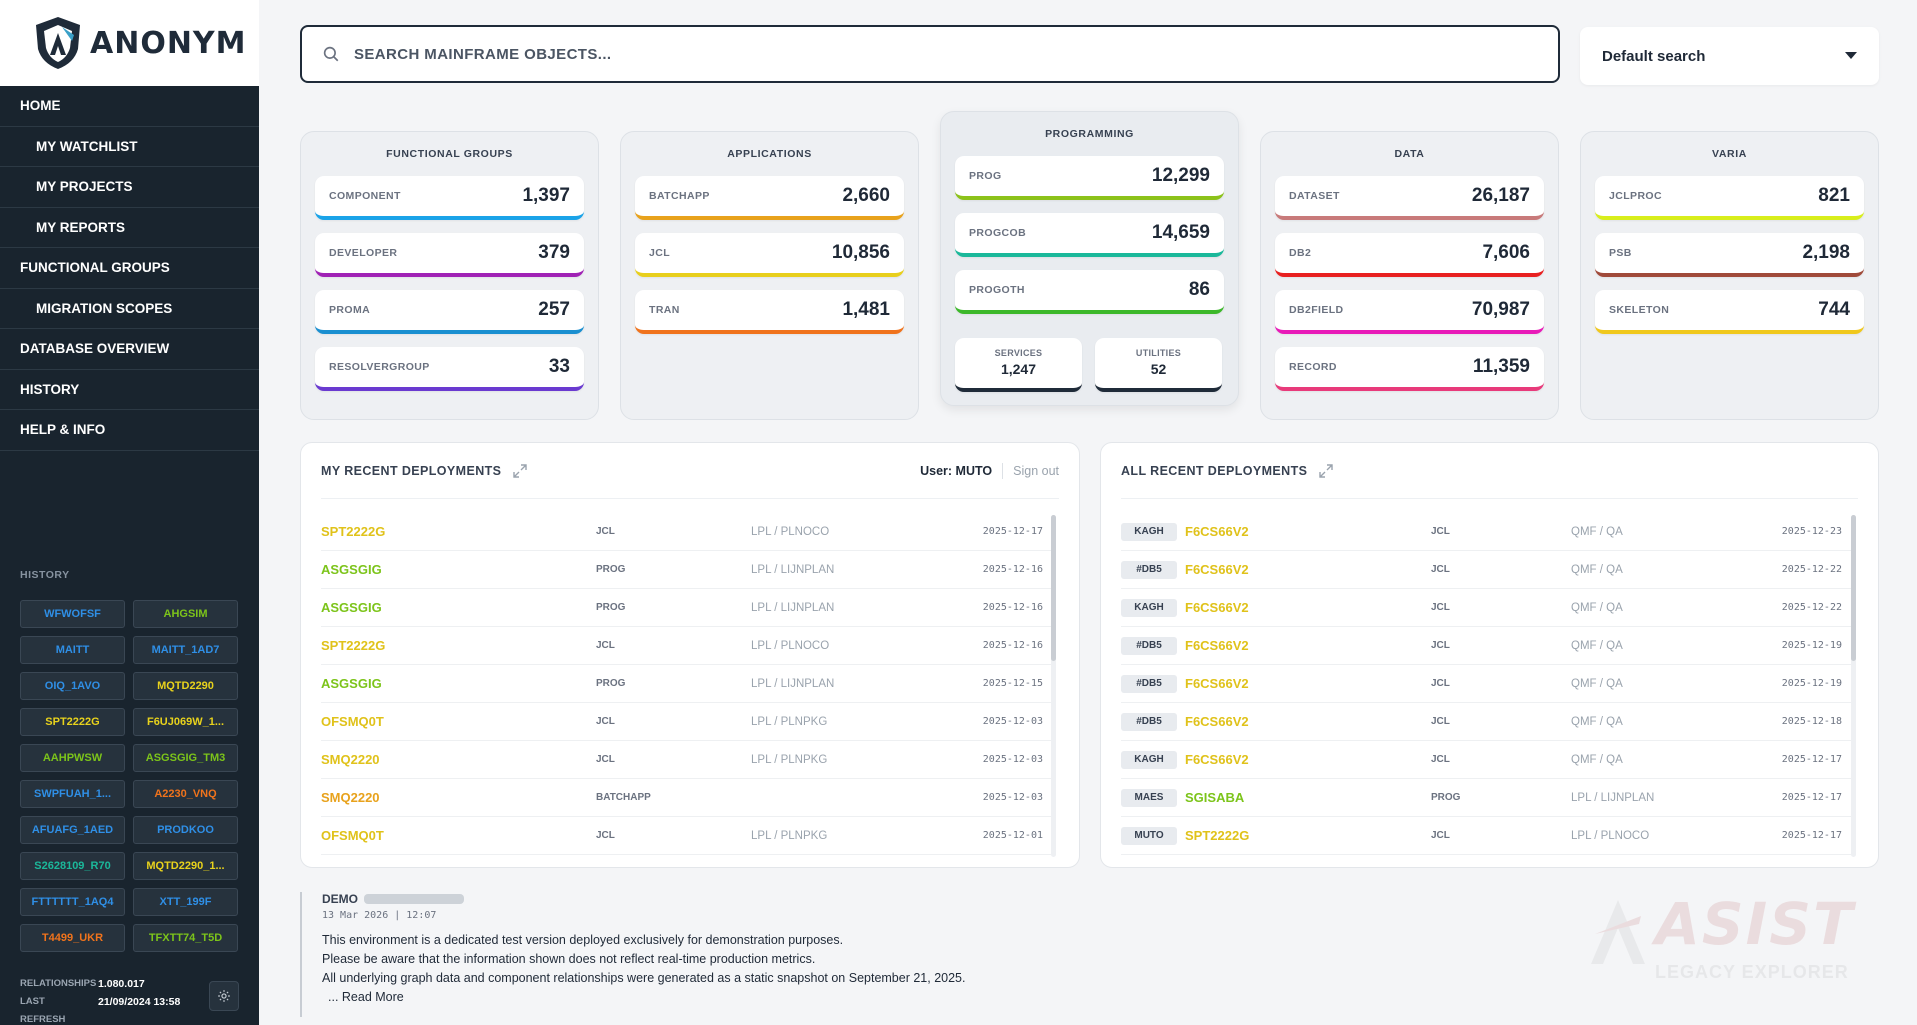 The height and width of the screenshot is (1025, 1917). What do you see at coordinates (449, 369) in the screenshot?
I see `metric-resolvergroup: RESOLVERGROUP 33` at bounding box center [449, 369].